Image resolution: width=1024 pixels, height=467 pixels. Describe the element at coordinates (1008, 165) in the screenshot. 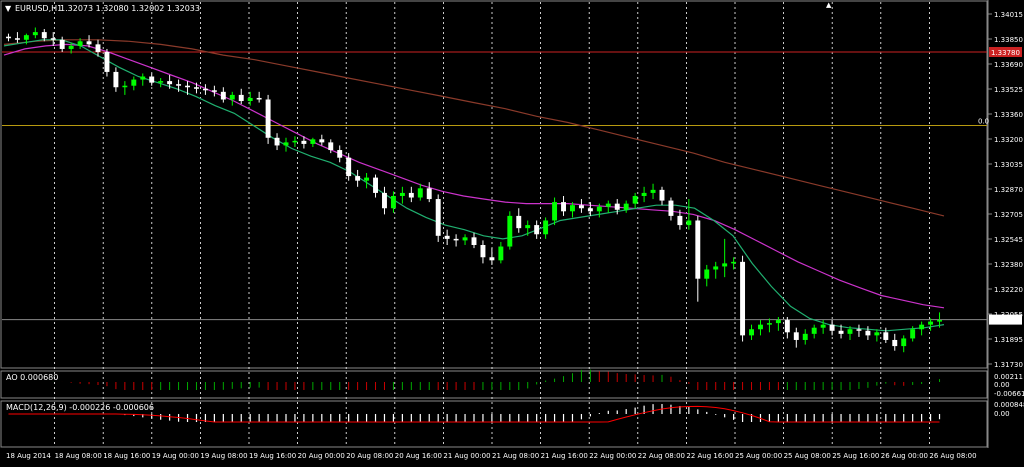

I see `price-tick-label: 1.33035` at that location.